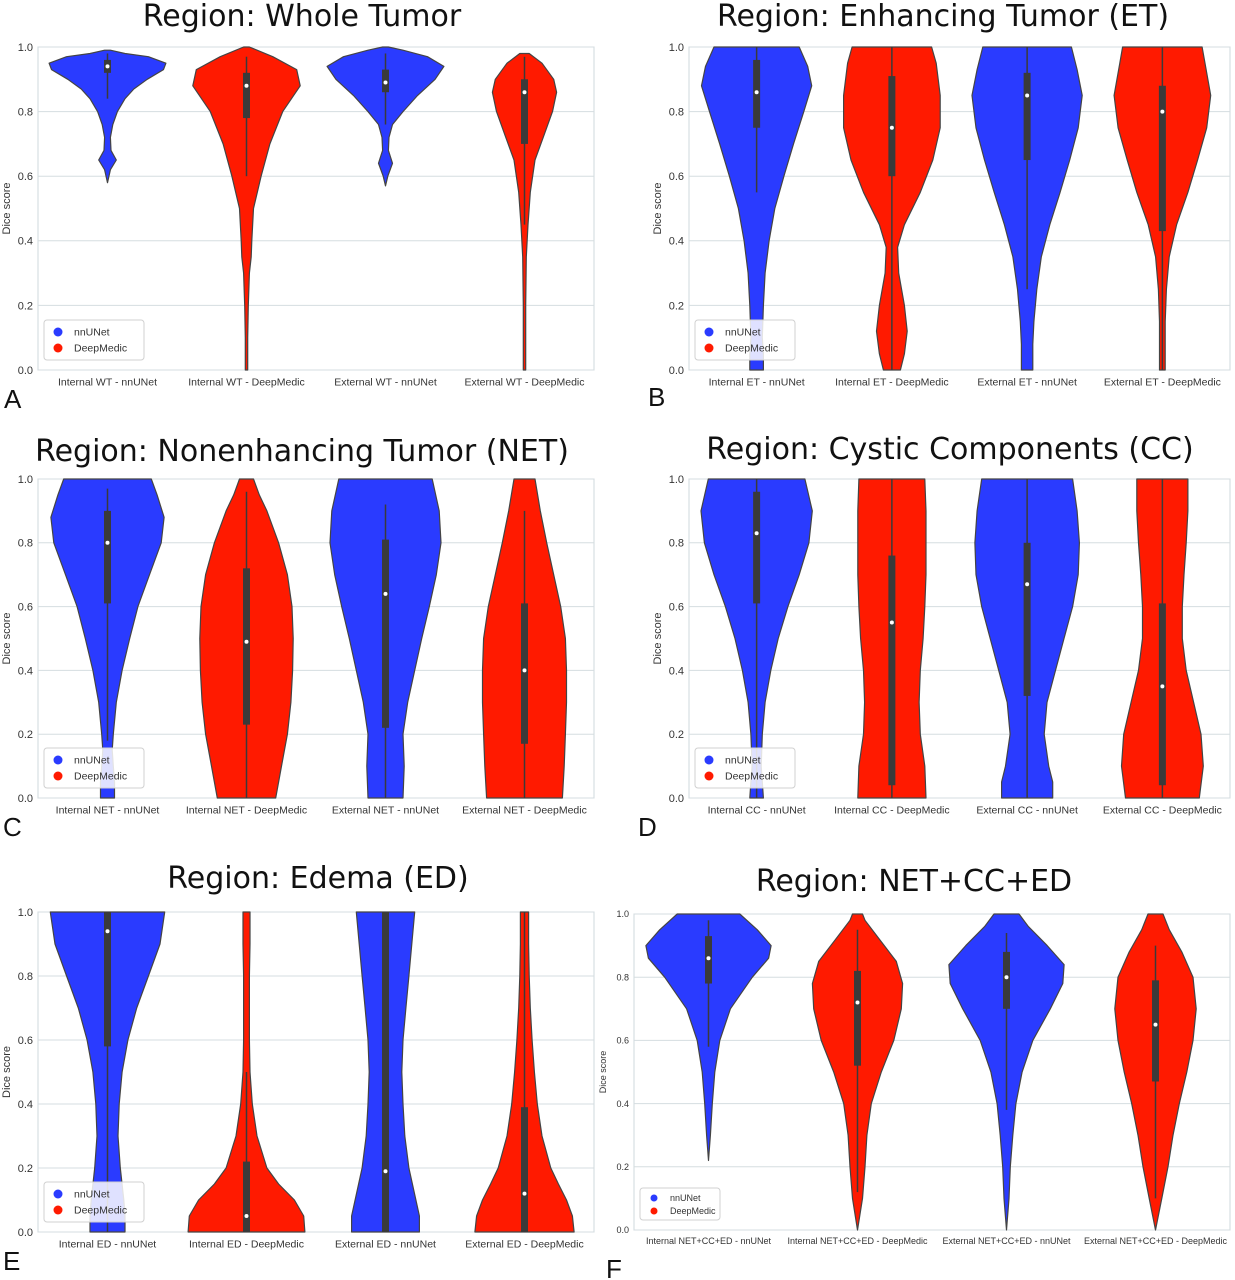 The width and height of the screenshot is (1235, 1280). Describe the element at coordinates (1156, 1241) in the screenshot. I see `x-category-label: External NET+CC+ED - DeepMedic` at that location.